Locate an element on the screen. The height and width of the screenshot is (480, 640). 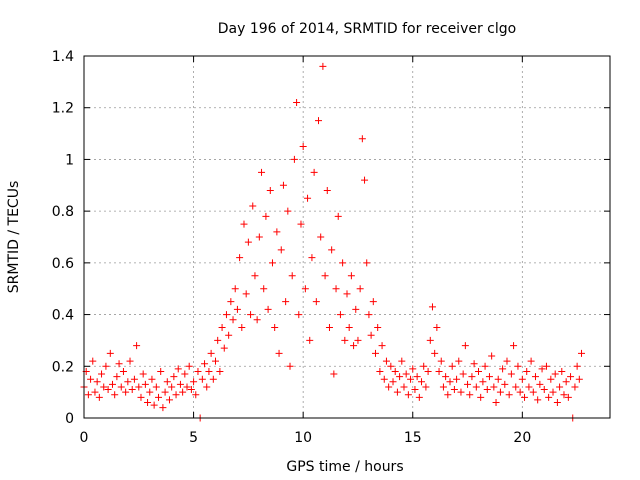
y-tick-label: 1.4 is located at coordinates (63, 57).